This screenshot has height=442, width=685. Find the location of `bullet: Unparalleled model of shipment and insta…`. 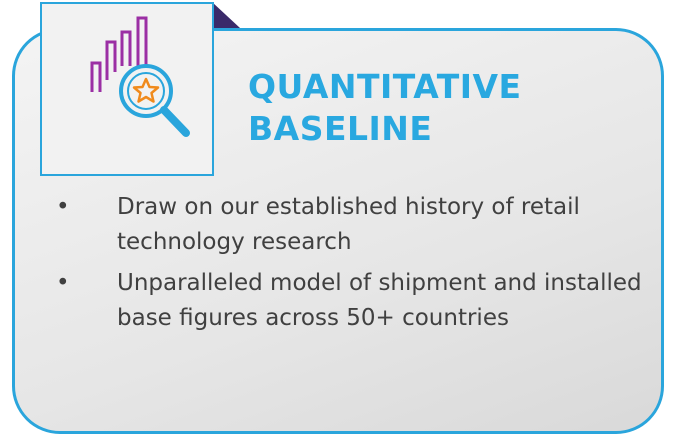

bullet: Unparalleled model of shipment and insta… is located at coordinates (356, 301).